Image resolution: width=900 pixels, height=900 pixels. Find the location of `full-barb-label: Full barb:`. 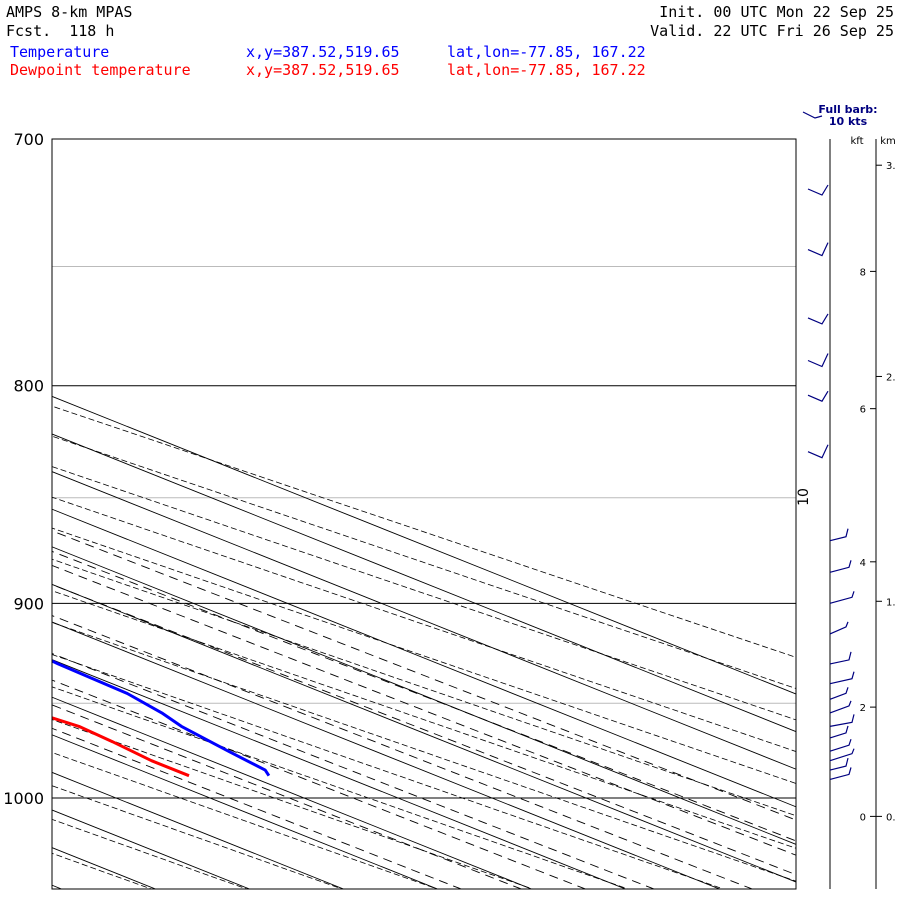

full-barb-label: Full barb: is located at coordinates (847, 109).